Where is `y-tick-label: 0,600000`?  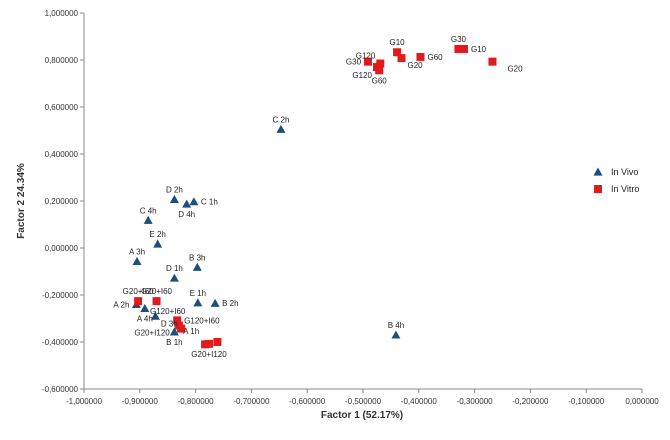
y-tick-label: 0,600000 is located at coordinates (62, 107).